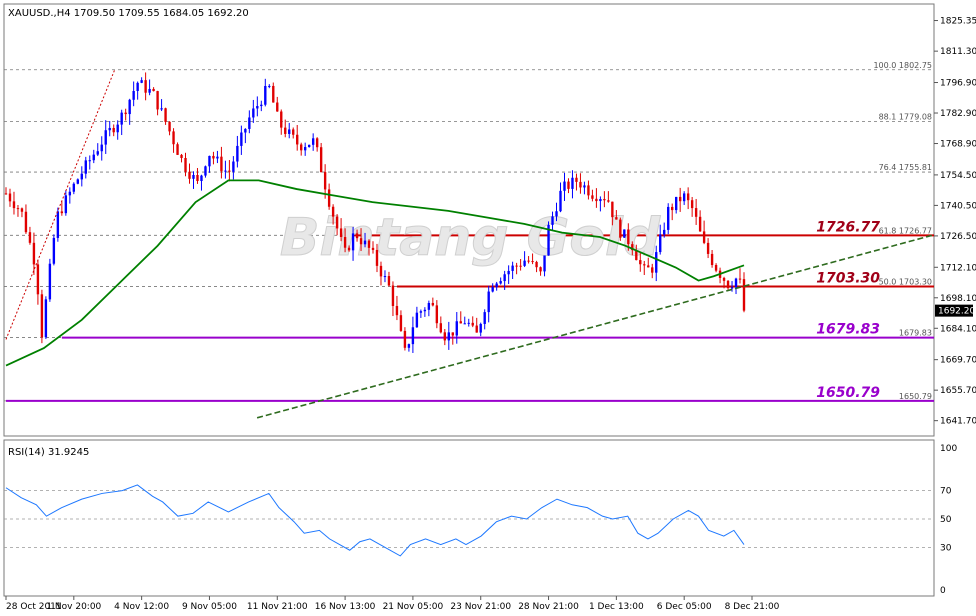  Describe the element at coordinates (948, 449) in the screenshot. I see `rsi-tick-label: 100` at that location.